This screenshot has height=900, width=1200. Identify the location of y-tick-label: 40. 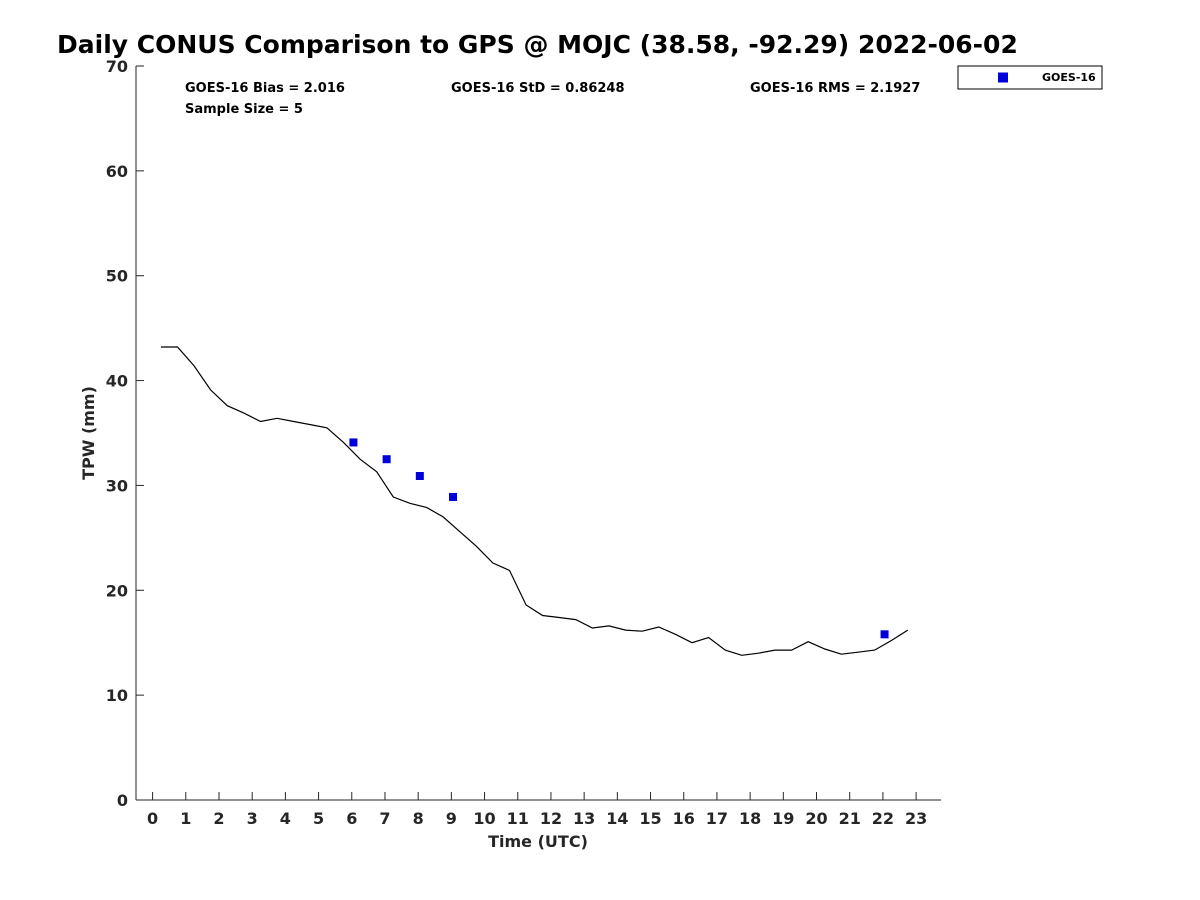
(117, 381).